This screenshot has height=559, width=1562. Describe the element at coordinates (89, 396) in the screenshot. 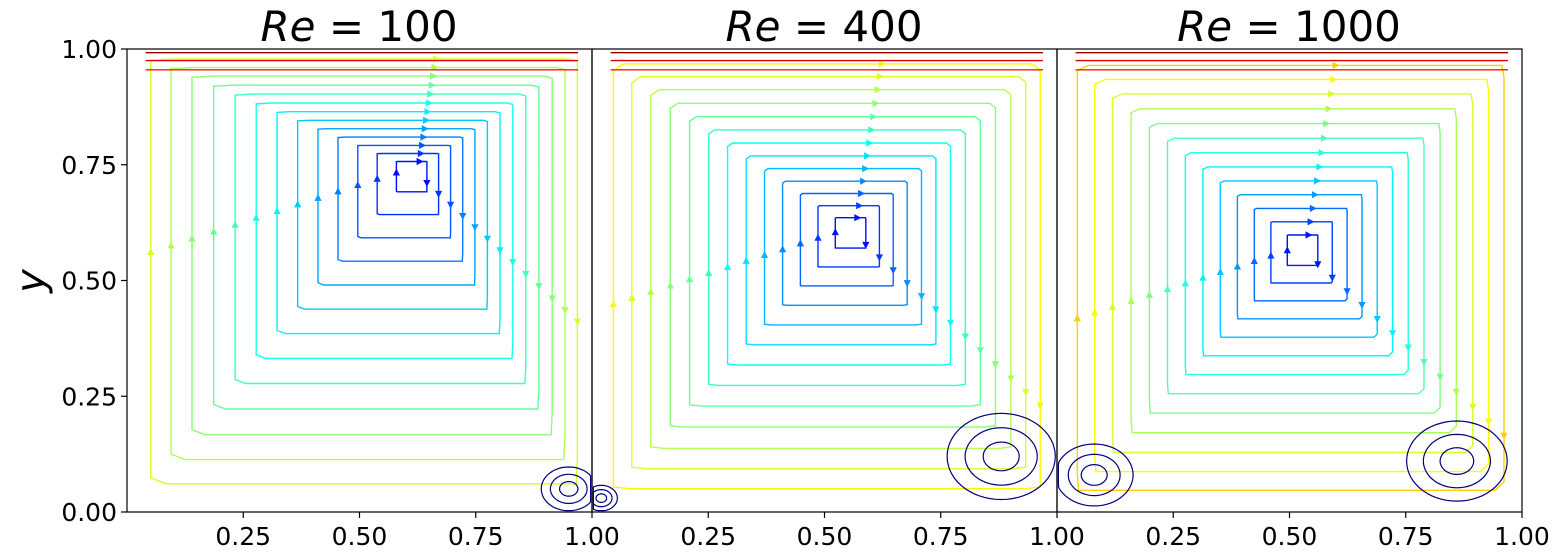

I see `y-tick-label: 0.25` at that location.